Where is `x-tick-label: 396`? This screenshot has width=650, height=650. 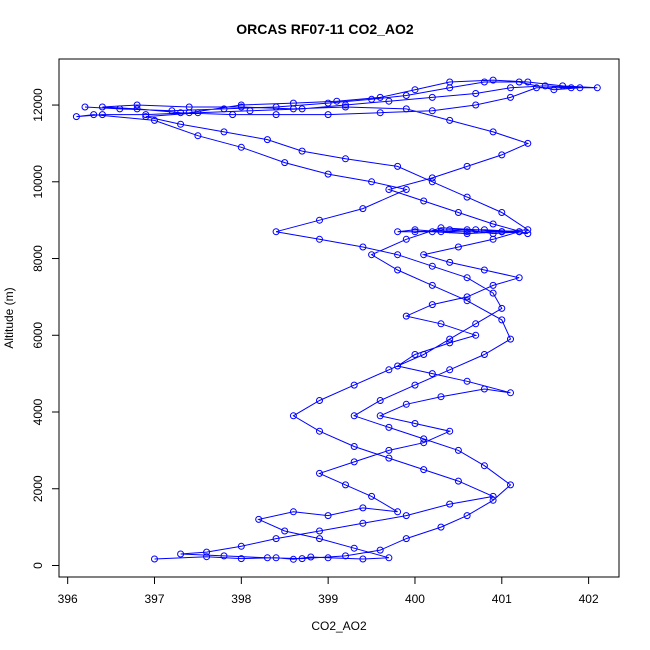 x-tick-label: 396 is located at coordinates (68, 599).